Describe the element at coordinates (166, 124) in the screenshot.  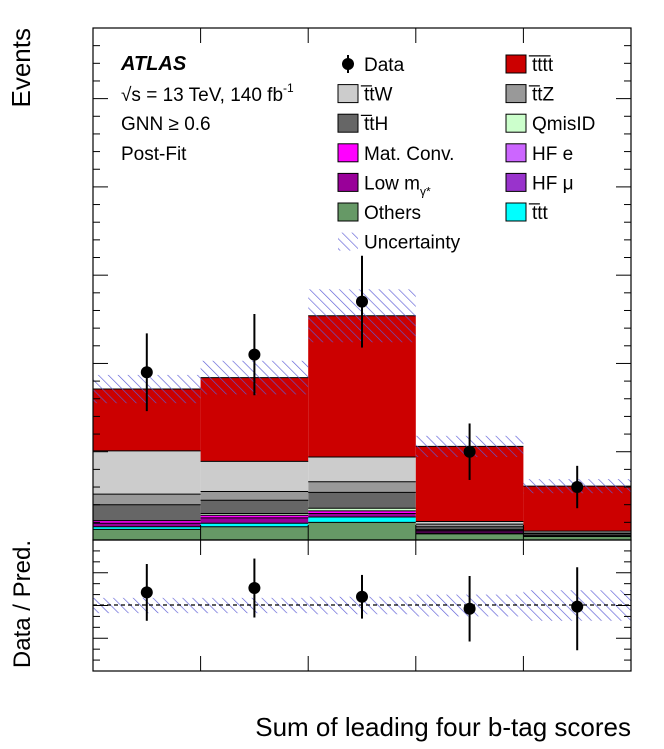
I see `selection-label: GNN ≥ 0.6` at that location.